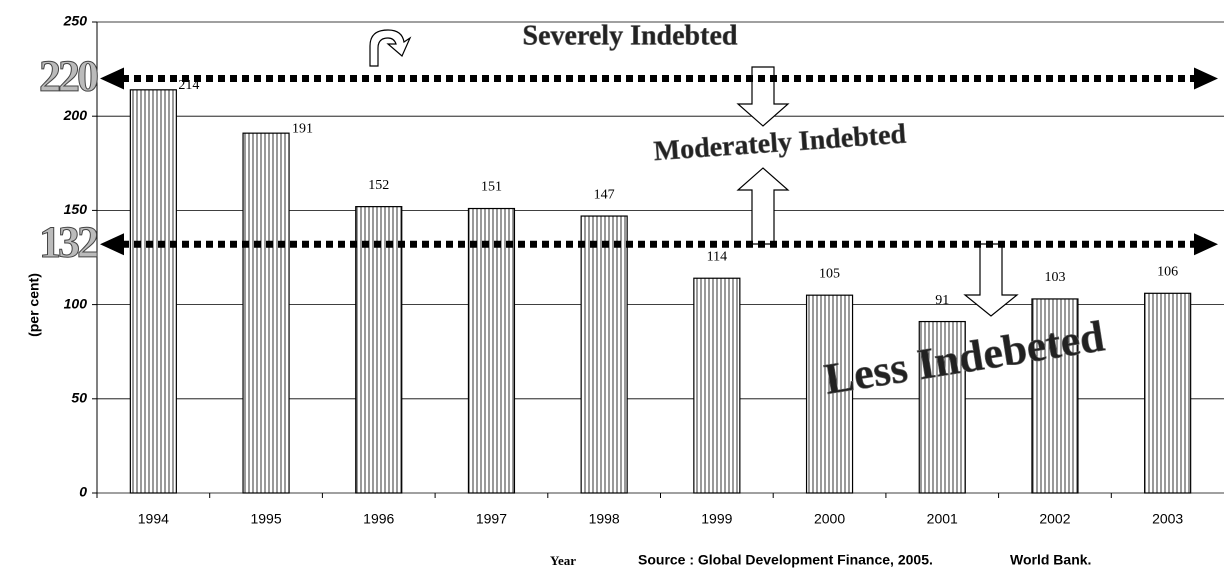  Describe the element at coordinates (378, 185) in the screenshot. I see `value-label: 152` at that location.